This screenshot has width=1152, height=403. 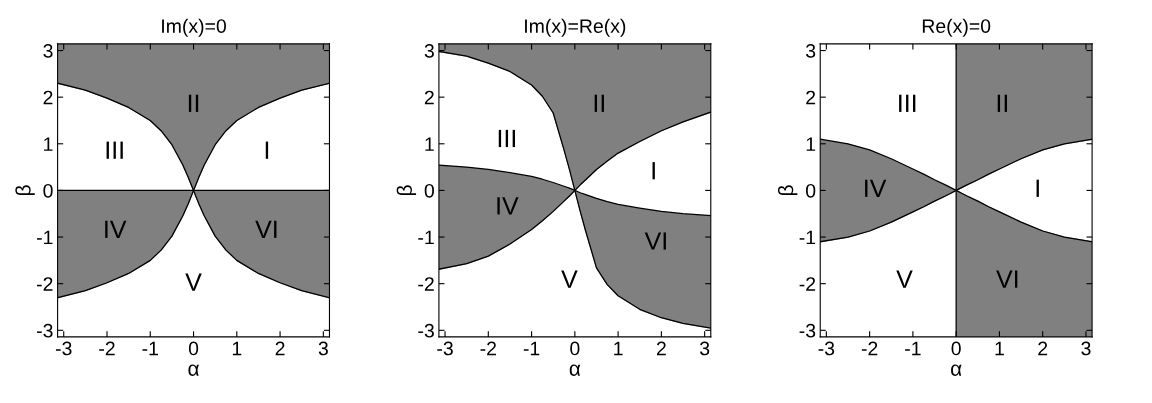 I want to click on chart-title: Re(x)=0, so click(x=956, y=27).